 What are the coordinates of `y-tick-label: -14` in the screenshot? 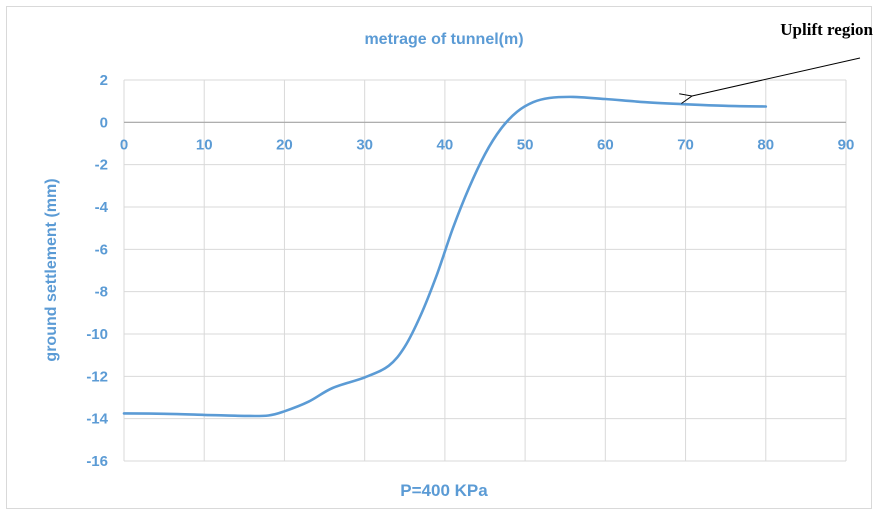 It's located at (97, 419).